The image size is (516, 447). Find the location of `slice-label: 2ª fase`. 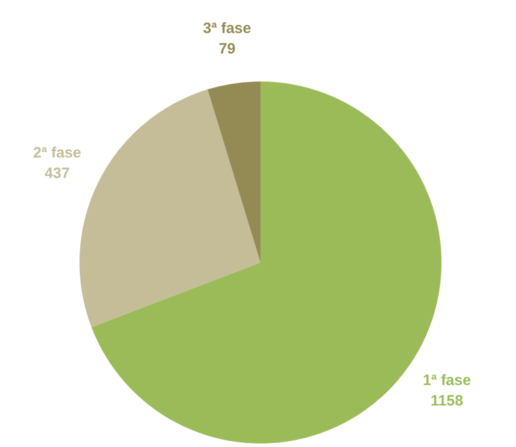

slice-label: 2ª fase is located at coordinates (57, 153).